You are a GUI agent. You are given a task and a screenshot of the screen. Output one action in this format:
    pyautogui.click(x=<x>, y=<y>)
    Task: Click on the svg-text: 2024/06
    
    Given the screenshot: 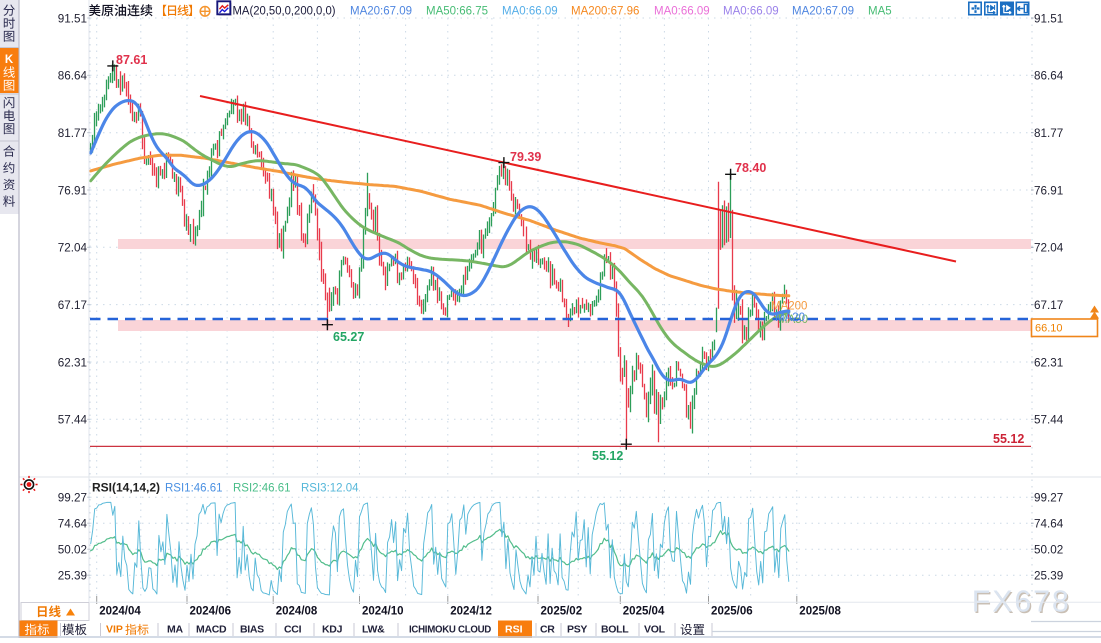 What is the action you would take?
    pyautogui.click(x=210, y=612)
    